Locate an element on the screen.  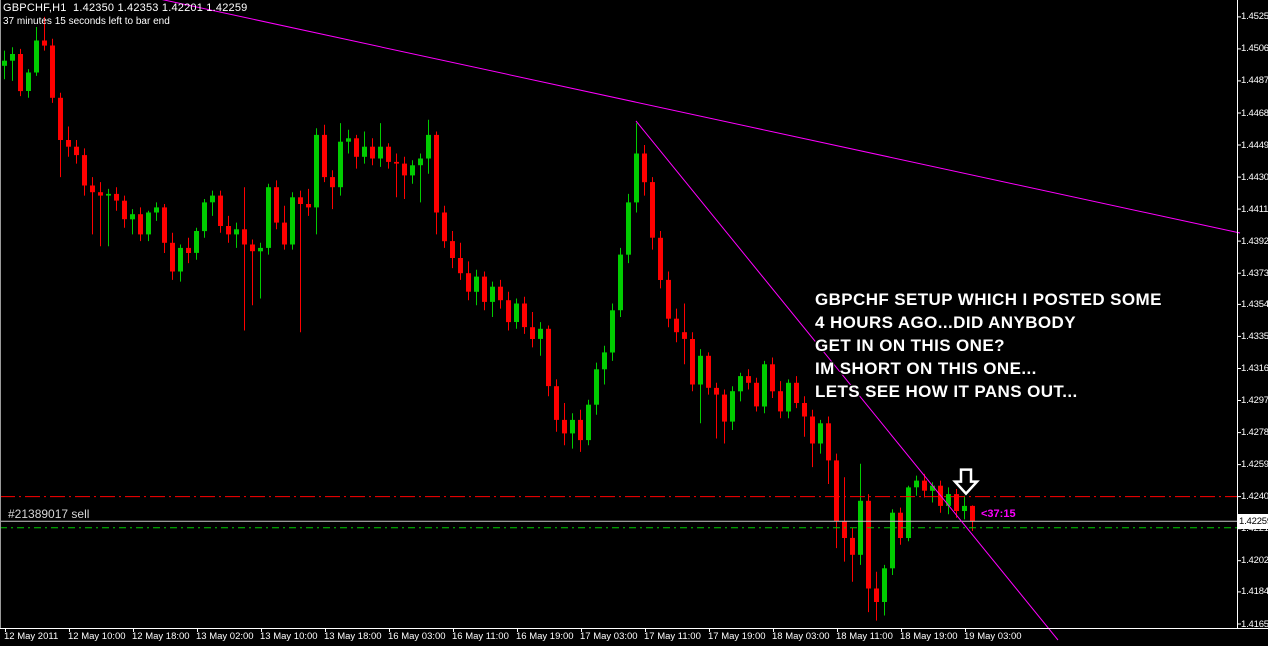
down-arrow-icon is located at coordinates (966, 482).